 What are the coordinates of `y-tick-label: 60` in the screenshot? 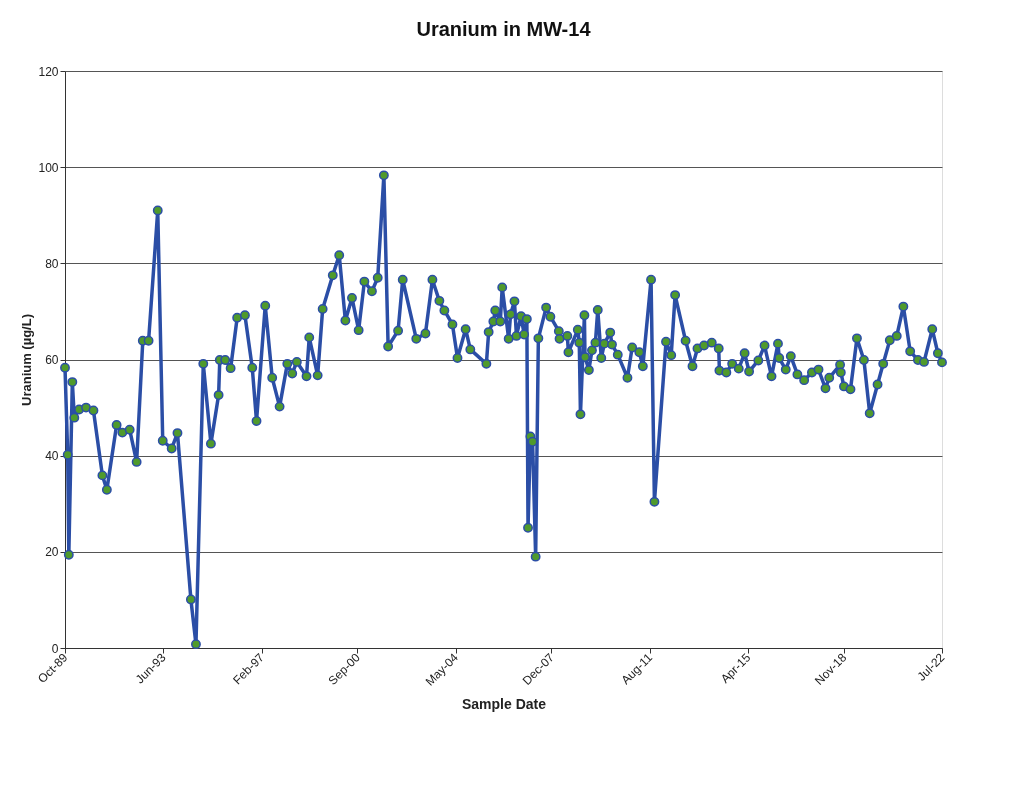 It's located at (52, 360).